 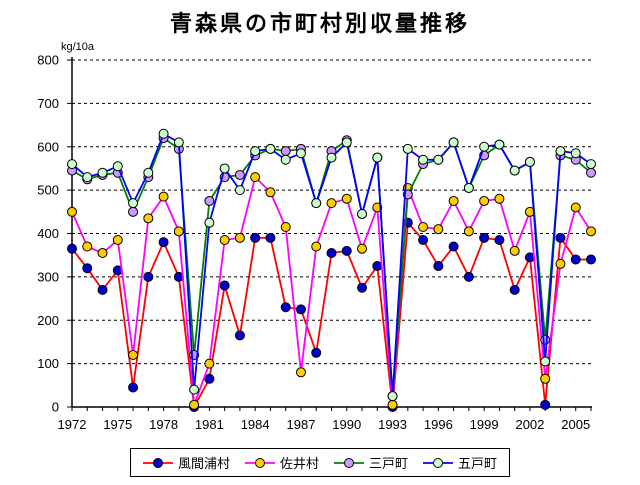 I want to click on x-tick-label: 1999, so click(x=484, y=424).